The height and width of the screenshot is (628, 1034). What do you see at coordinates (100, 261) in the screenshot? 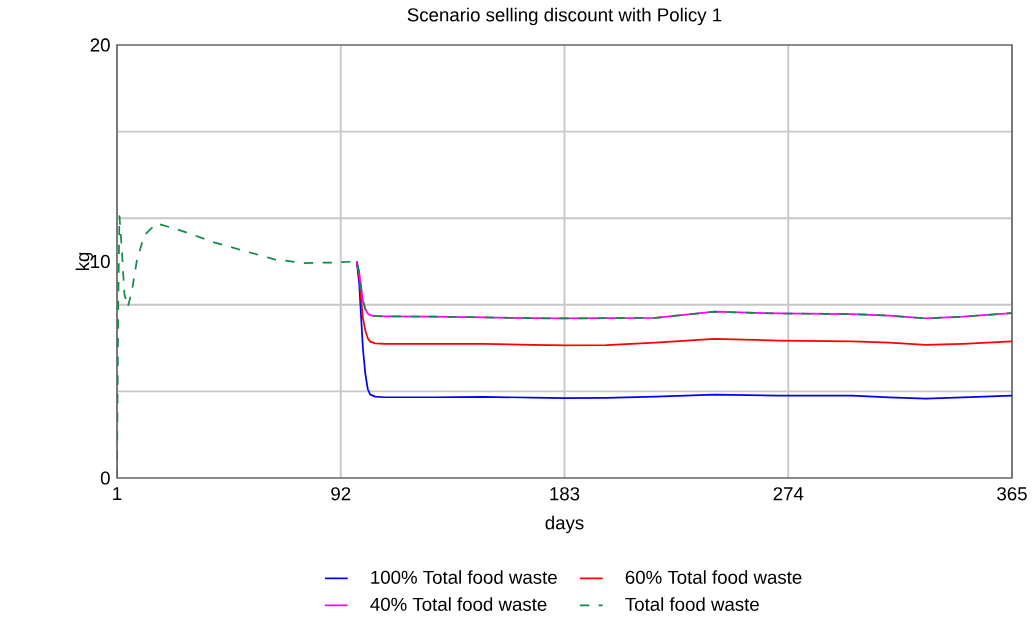
I see `y-tick-label: 10` at bounding box center [100, 261].